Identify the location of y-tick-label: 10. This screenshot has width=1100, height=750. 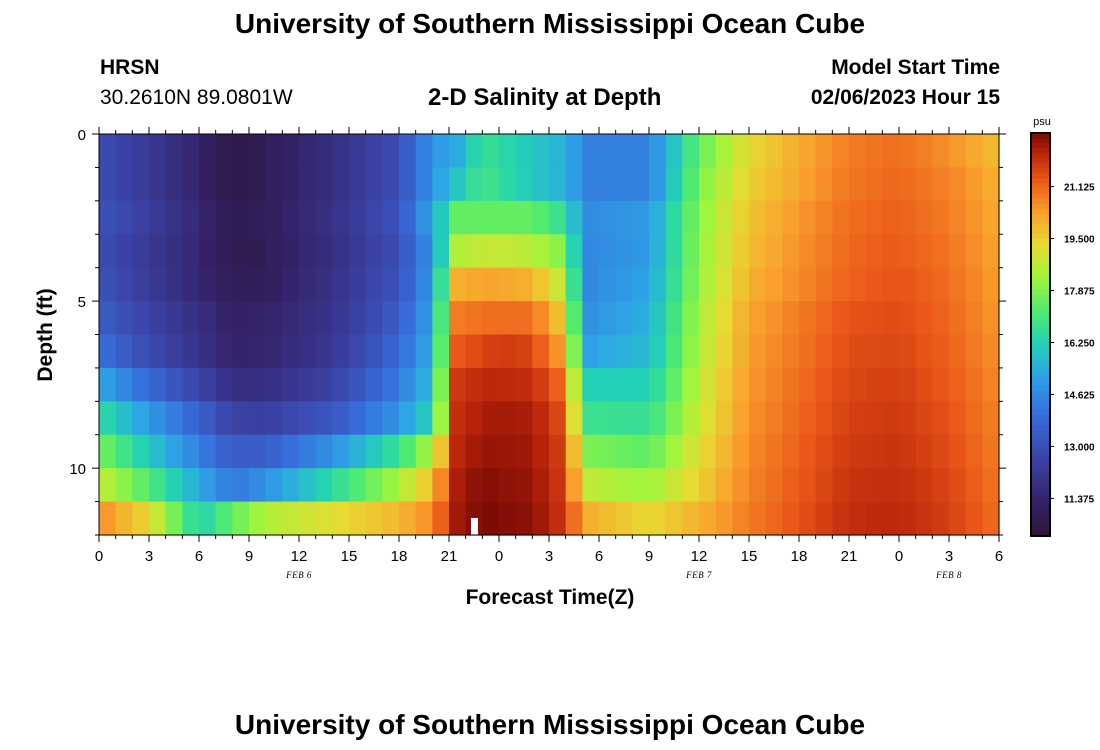
(77, 469).